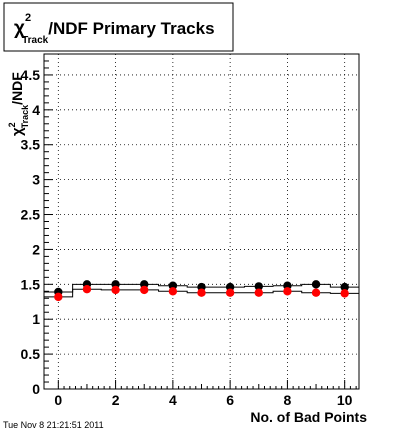  I want to click on title-text: χ2 Track/NDF Primary Tracks, so click(114, 29).